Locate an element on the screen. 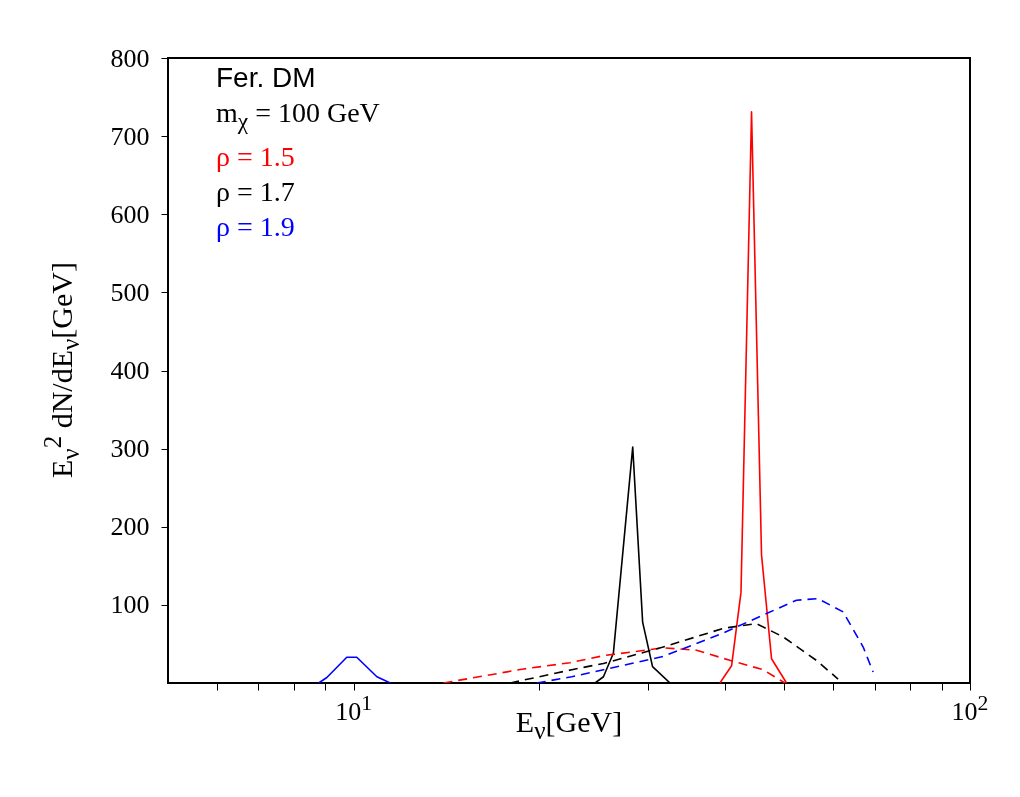  text: ρ = 1.5 is located at coordinates (256, 156).